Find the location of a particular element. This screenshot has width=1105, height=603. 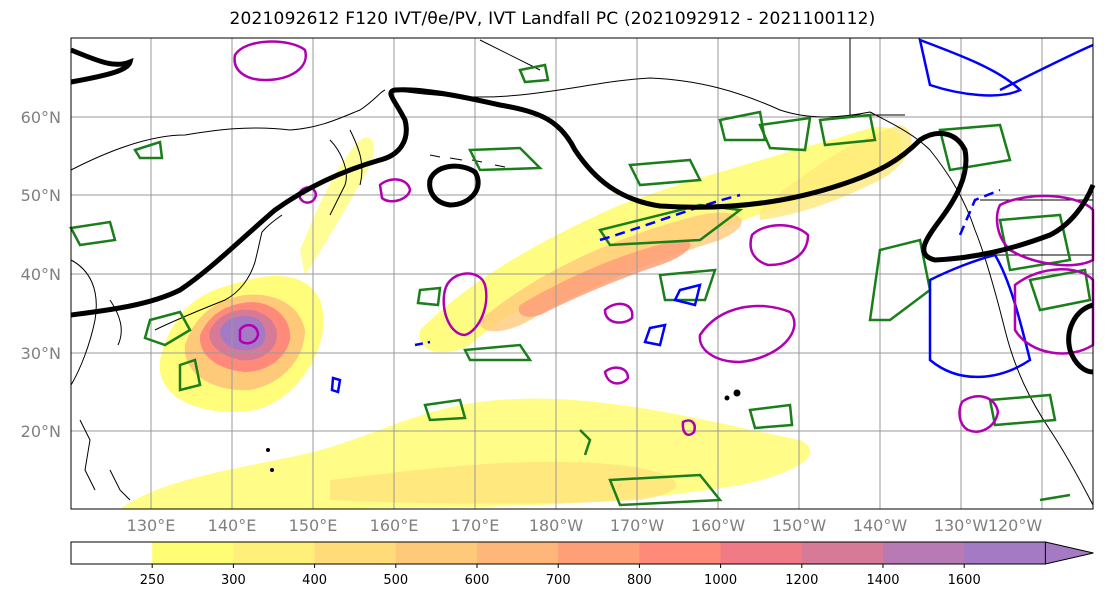

lat-label: 60°N is located at coordinates (41, 117).